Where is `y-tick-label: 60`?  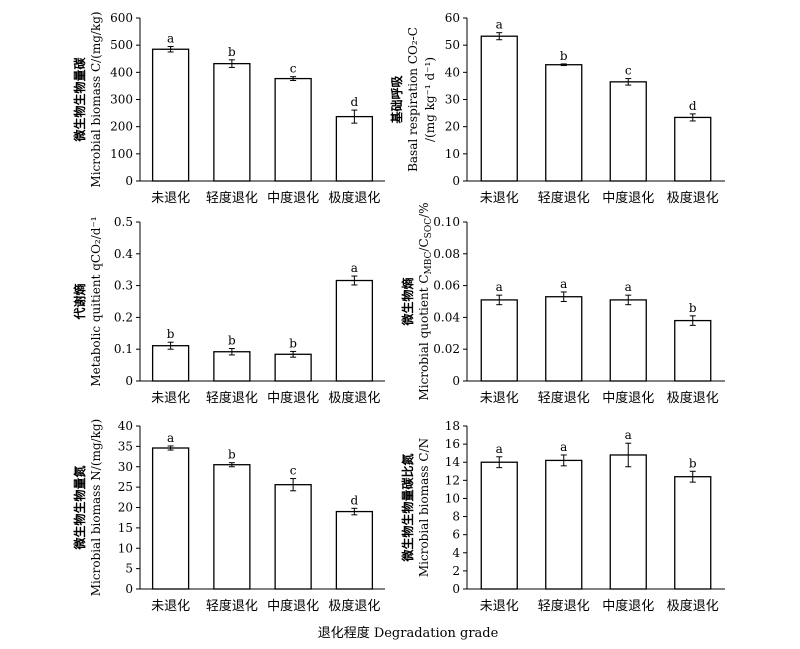
y-tick-label: 60 is located at coordinates (452, 18).